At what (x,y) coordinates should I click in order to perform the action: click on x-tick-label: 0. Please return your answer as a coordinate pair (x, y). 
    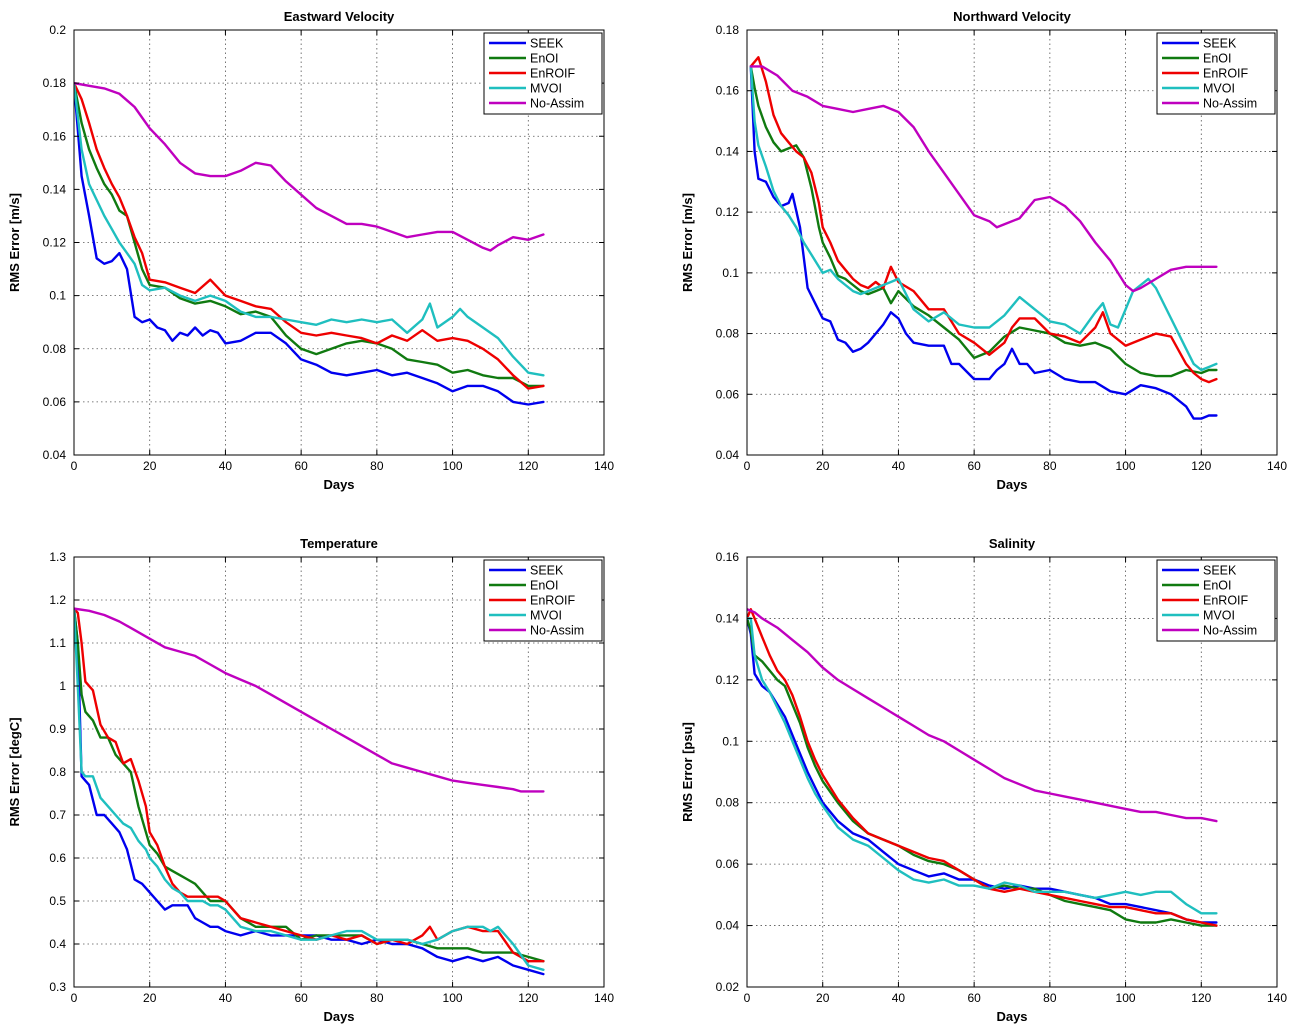
    Looking at the image, I should click on (74, 998).